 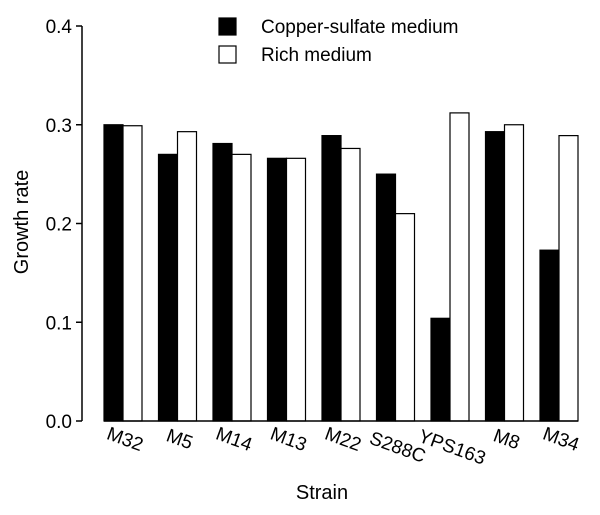 What do you see at coordinates (168, 287) in the screenshot?
I see `copper-sulfate-bar-m5` at bounding box center [168, 287].